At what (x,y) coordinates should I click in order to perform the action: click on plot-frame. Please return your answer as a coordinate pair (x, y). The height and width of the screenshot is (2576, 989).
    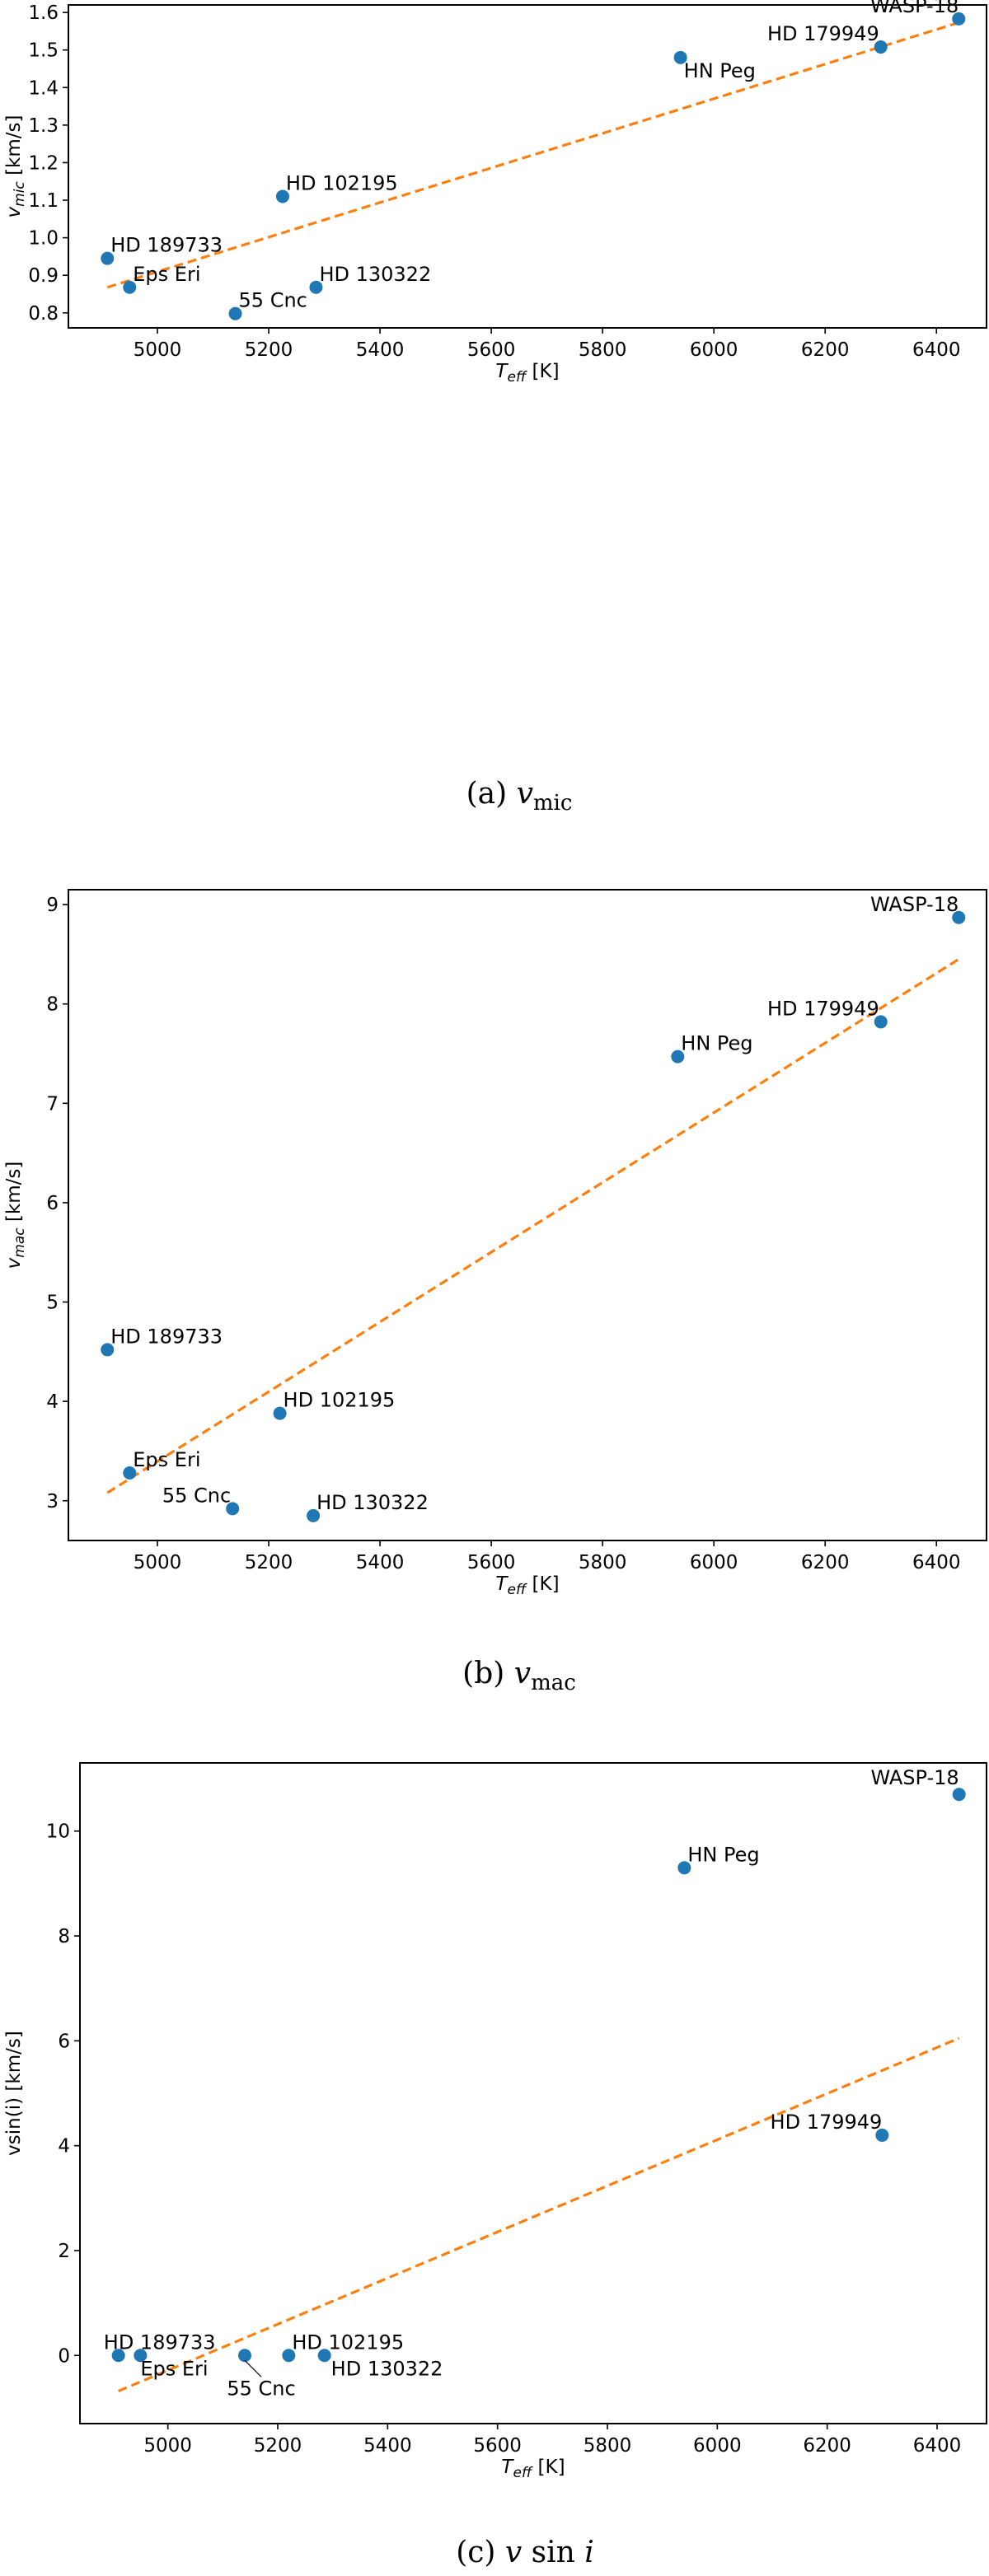
    Looking at the image, I should click on (527, 166).